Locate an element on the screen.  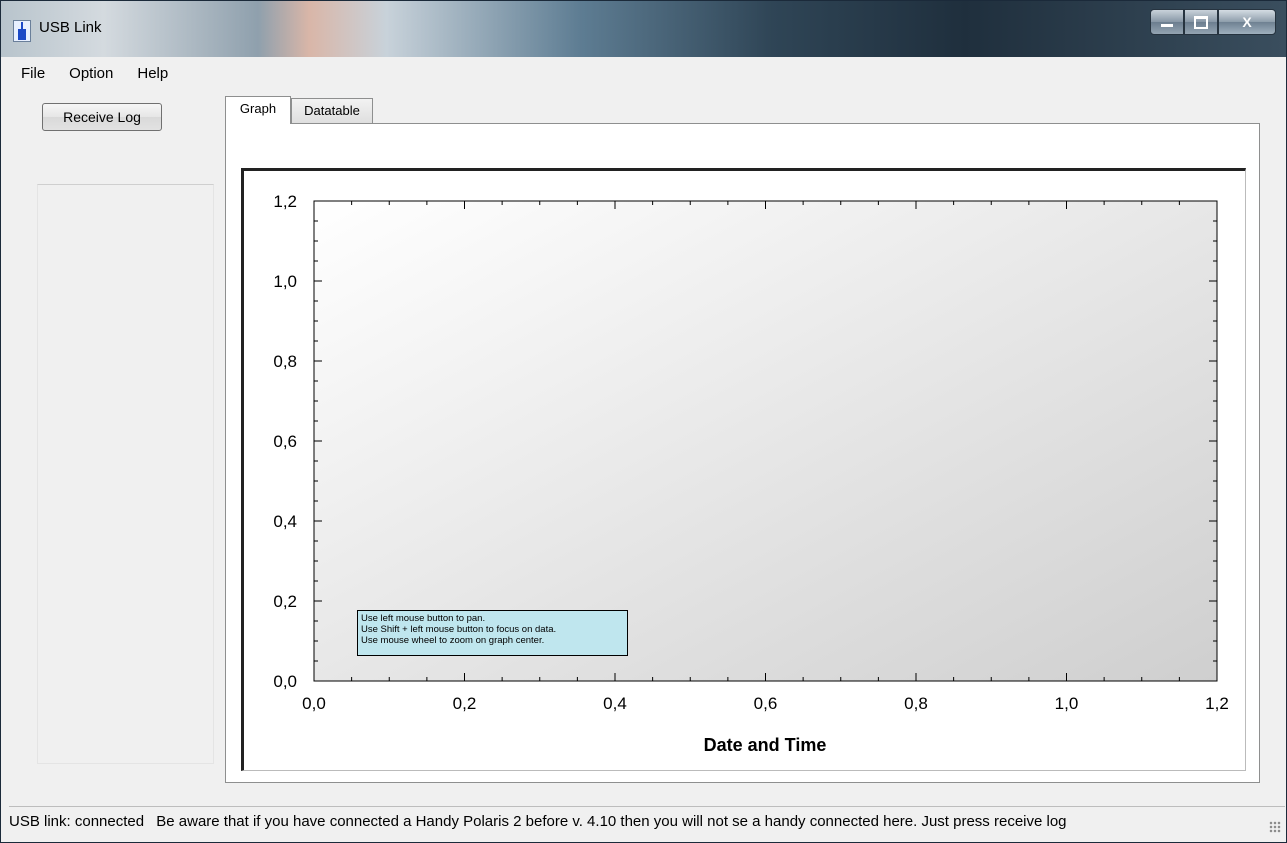
y-tick-label: 0,2 is located at coordinates (285, 601).